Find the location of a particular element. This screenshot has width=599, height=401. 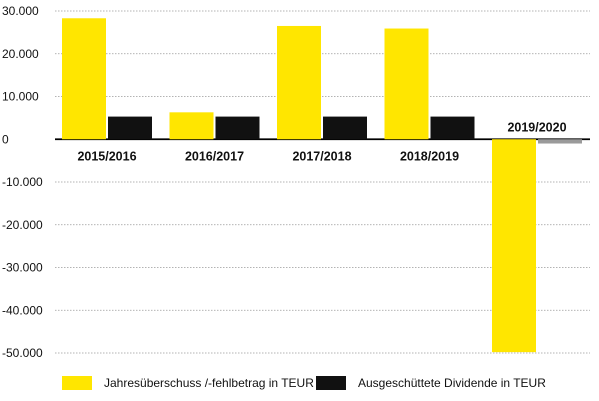

category-label: 2018/2019 is located at coordinates (429, 156).